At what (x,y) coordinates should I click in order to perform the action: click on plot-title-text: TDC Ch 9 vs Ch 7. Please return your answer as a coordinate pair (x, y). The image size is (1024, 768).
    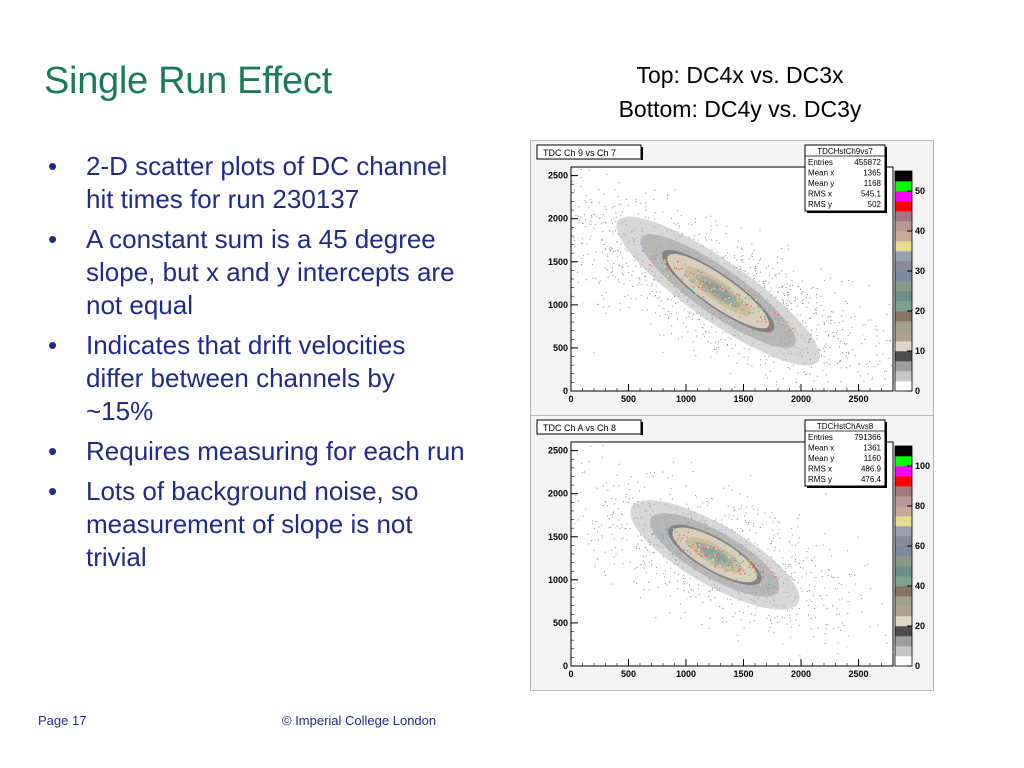
    Looking at the image, I should click on (579, 153).